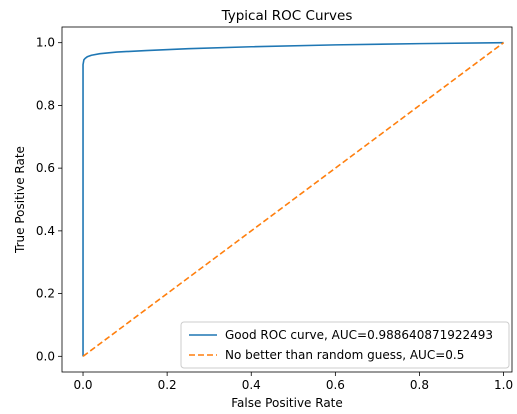 This screenshot has height=414, width=517. What do you see at coordinates (20, 200) in the screenshot?
I see `y-axis-label: True Positive Rate` at bounding box center [20, 200].